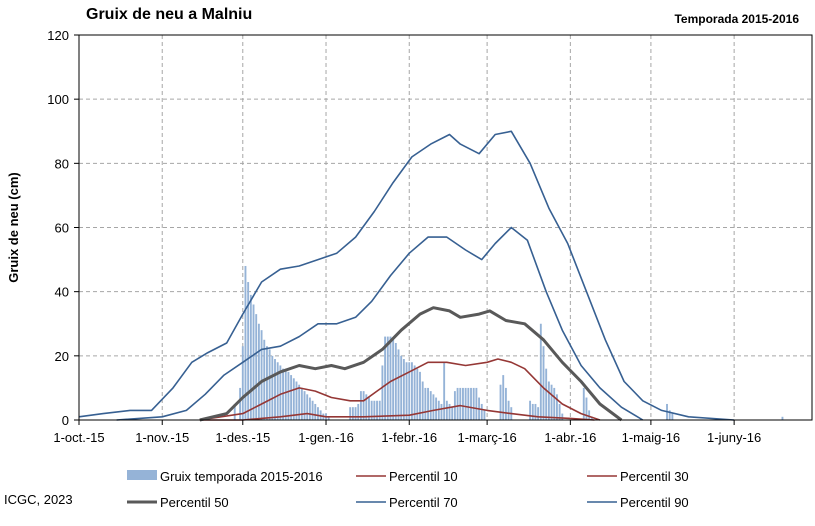 The image size is (815, 526). Describe the element at coordinates (486, 437) in the screenshot. I see `x-tick-label: 1-març-16` at that location.